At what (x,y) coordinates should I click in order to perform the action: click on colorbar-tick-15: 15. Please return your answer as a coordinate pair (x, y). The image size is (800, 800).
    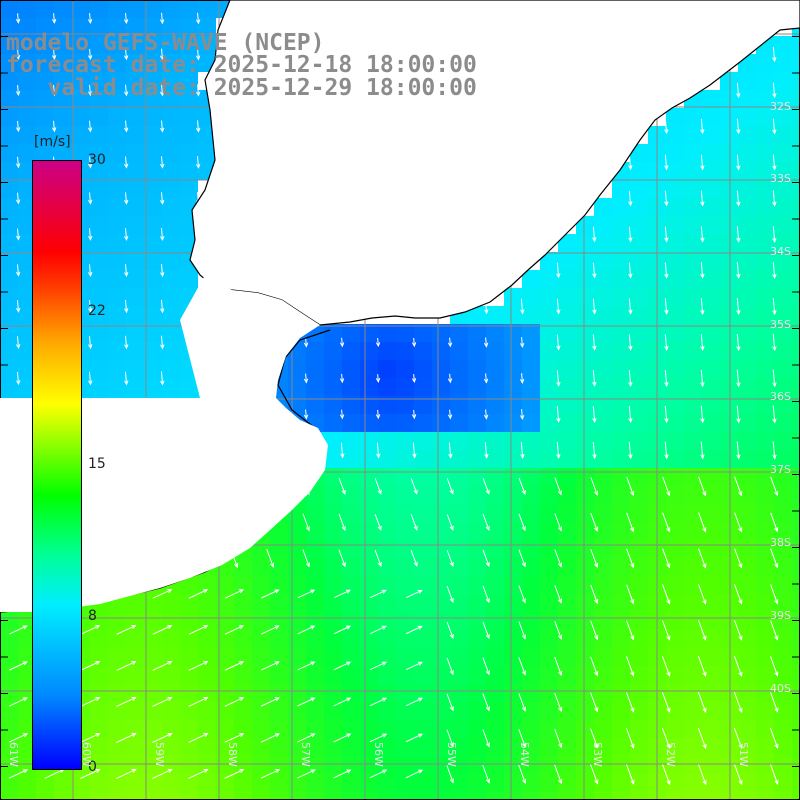
    Looking at the image, I should click on (97, 464).